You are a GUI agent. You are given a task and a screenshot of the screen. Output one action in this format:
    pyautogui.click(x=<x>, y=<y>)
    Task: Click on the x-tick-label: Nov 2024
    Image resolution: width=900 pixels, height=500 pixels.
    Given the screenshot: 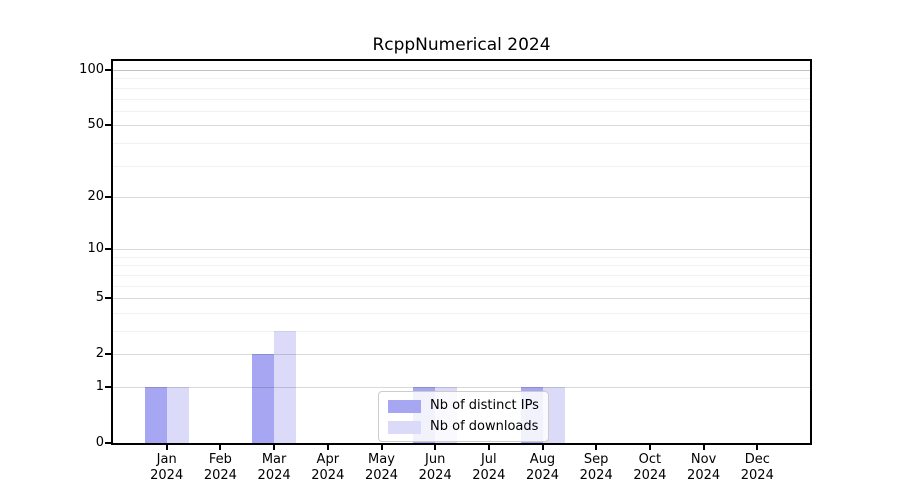 What is the action you would take?
    pyautogui.click(x=704, y=467)
    